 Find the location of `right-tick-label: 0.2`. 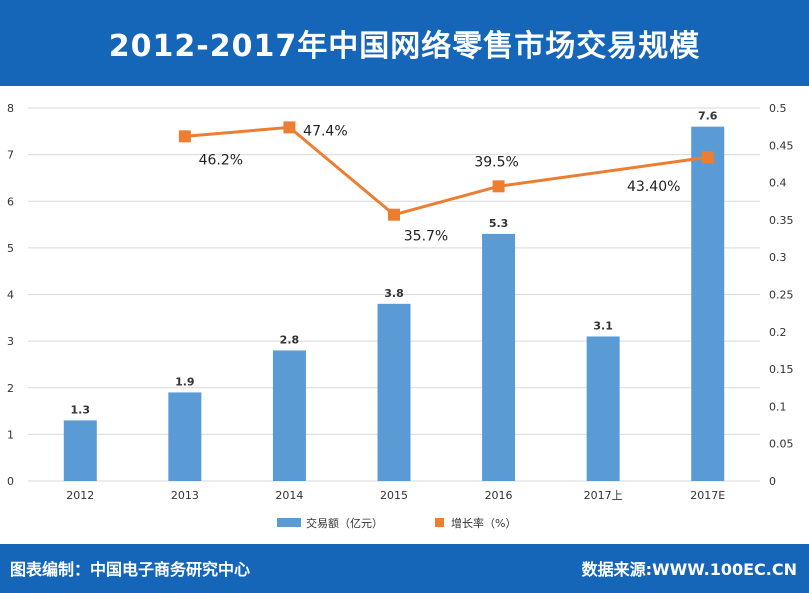

right-tick-label: 0.2 is located at coordinates (778, 332).